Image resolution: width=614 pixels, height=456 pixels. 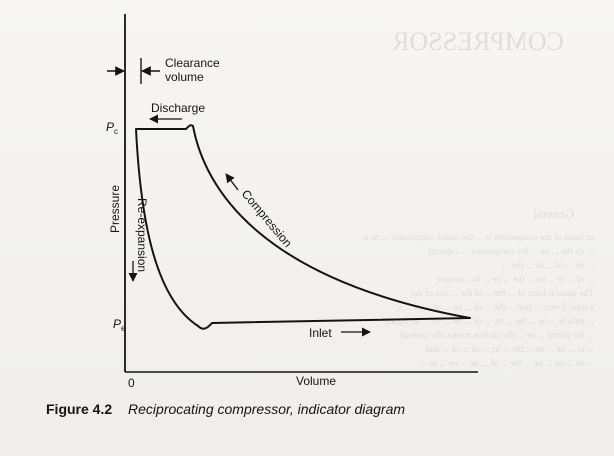 I want to click on pc-label: Pc, so click(x=112, y=128).